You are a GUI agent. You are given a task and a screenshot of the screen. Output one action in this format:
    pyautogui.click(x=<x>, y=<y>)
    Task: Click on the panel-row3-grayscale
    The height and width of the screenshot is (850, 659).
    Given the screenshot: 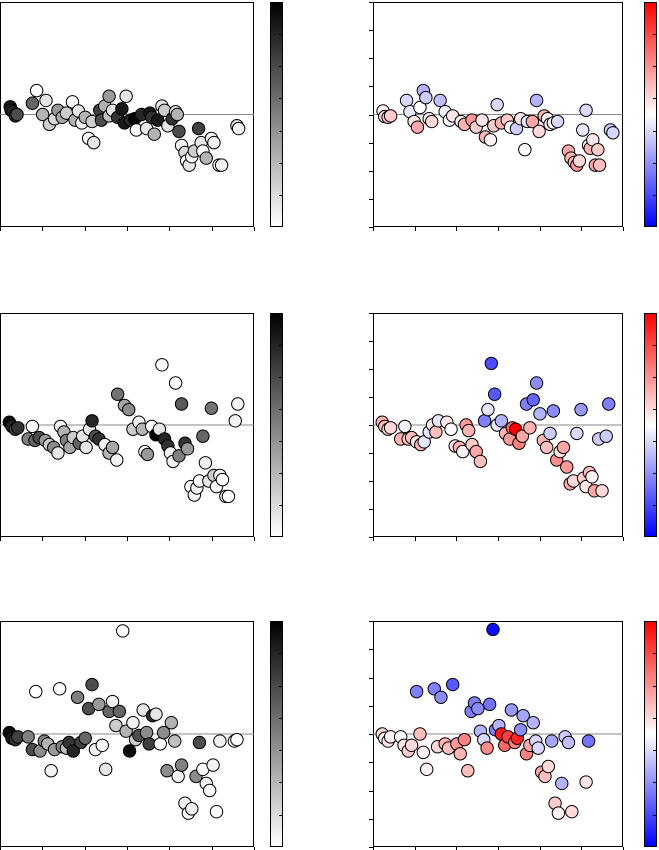 What is the action you would take?
    pyautogui.click(x=141, y=735)
    